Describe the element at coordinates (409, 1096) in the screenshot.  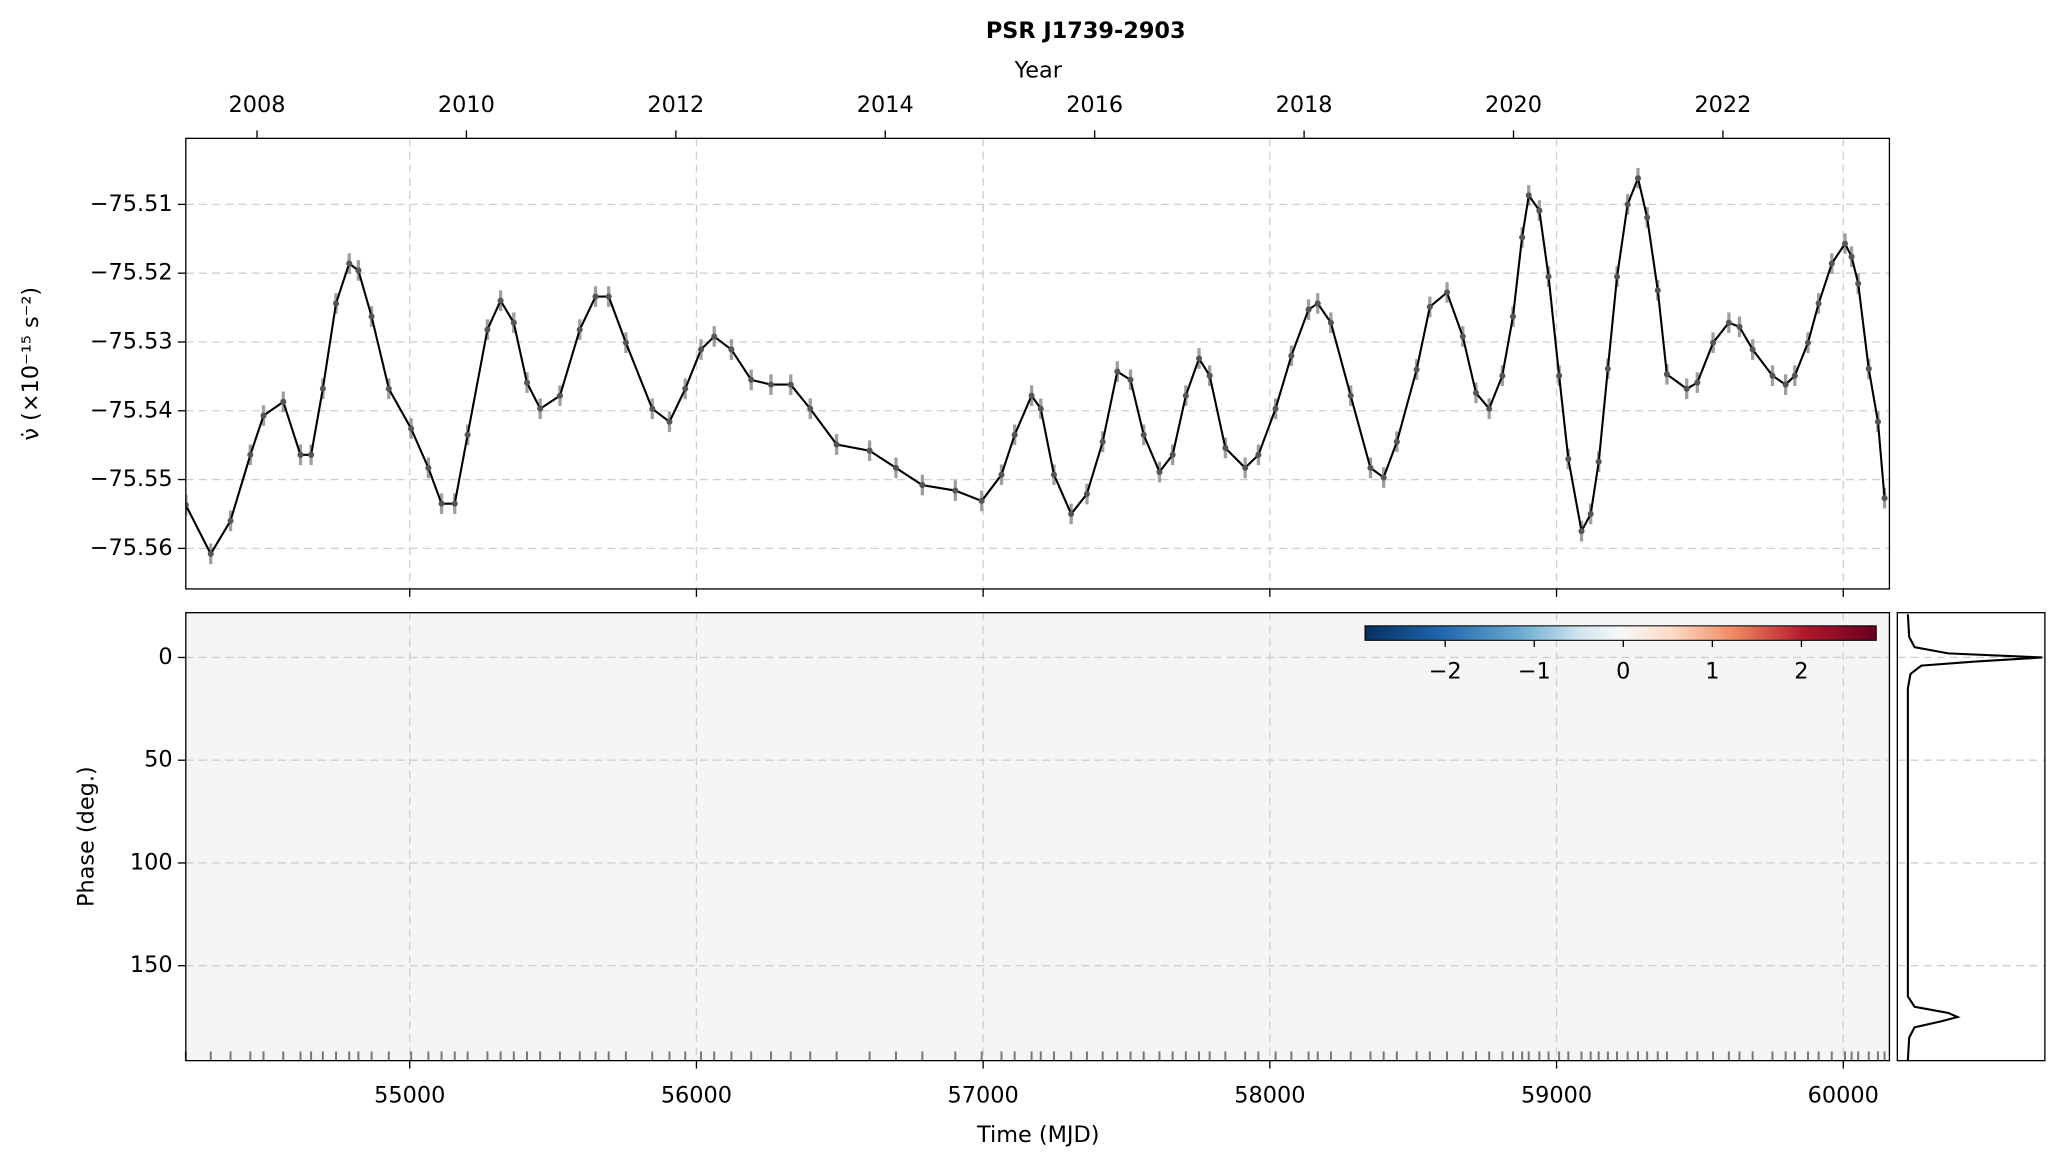
I see `x-tick-label: 55000` at that location.